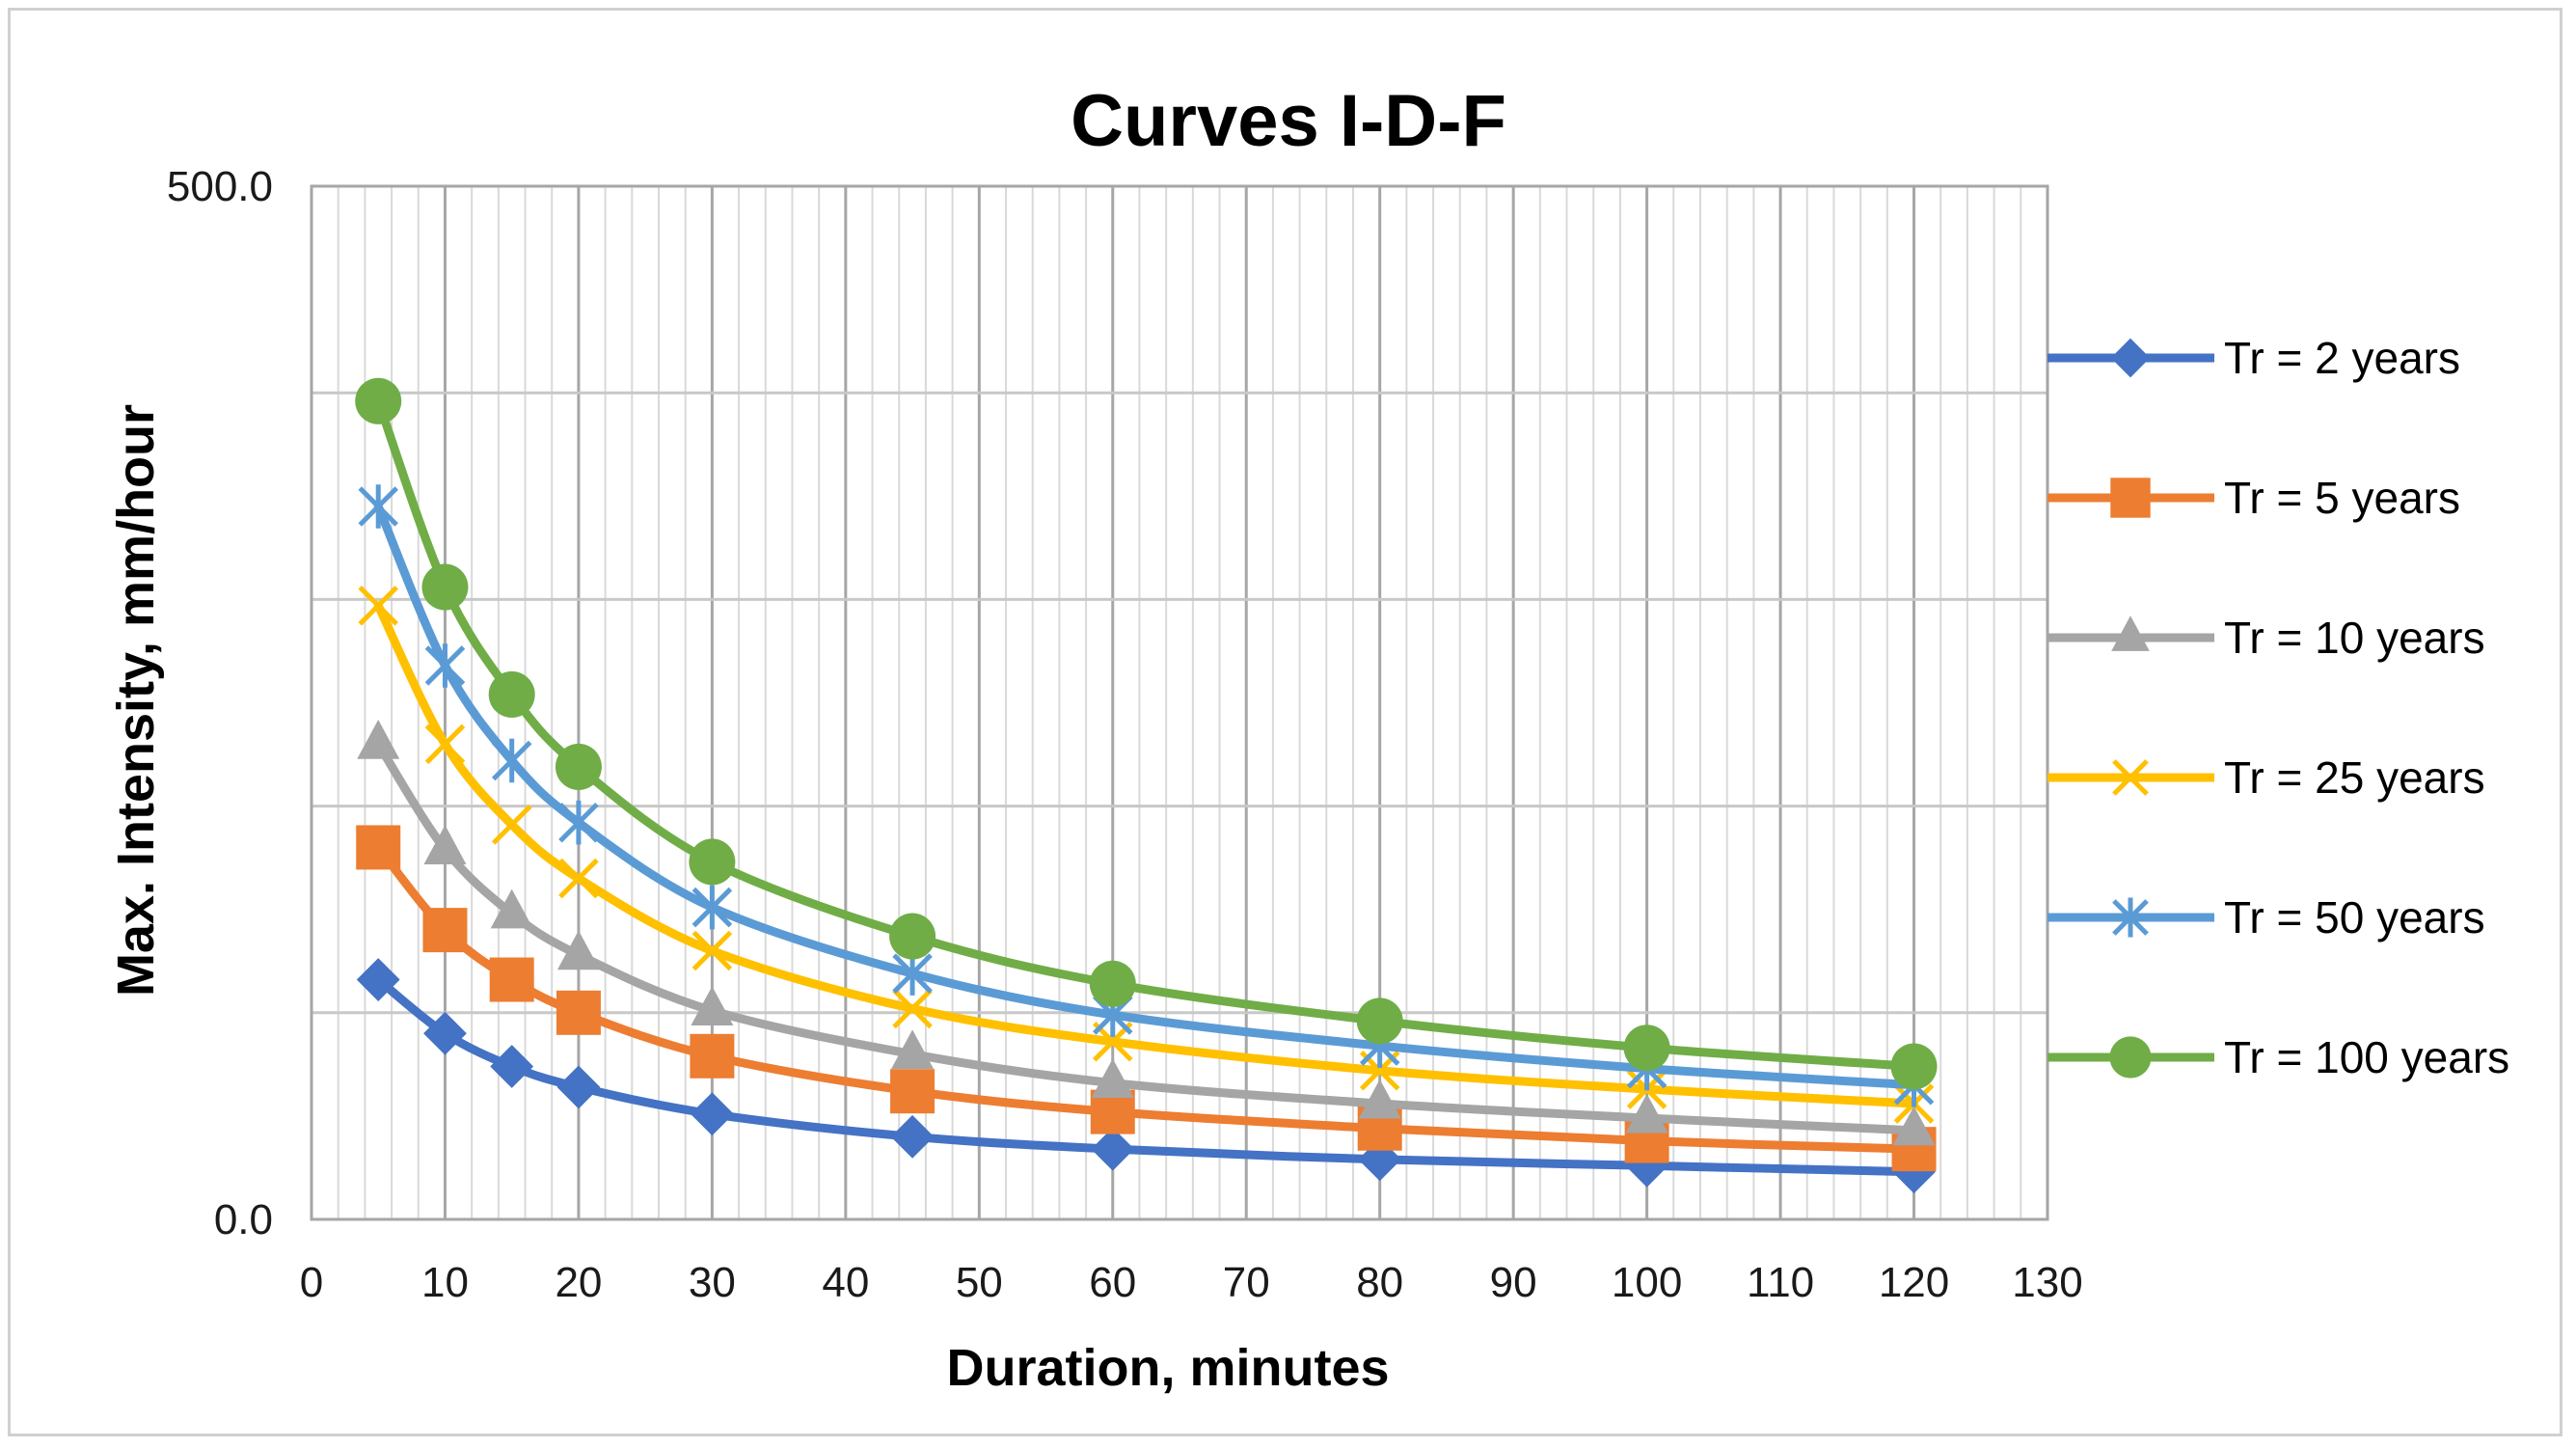  I want to click on x-tick-label: 100, so click(1647, 1282).